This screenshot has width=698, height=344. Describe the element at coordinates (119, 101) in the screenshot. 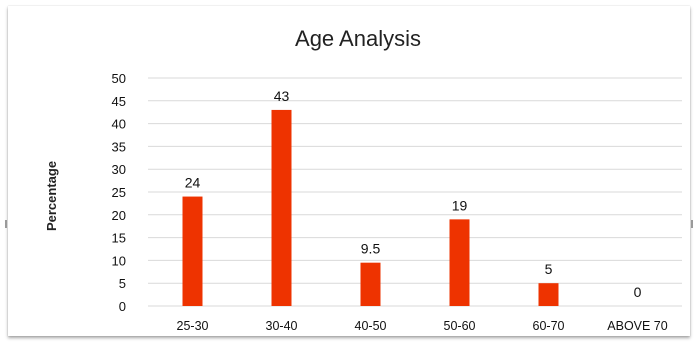

I see `y-tick-label: 45` at that location.